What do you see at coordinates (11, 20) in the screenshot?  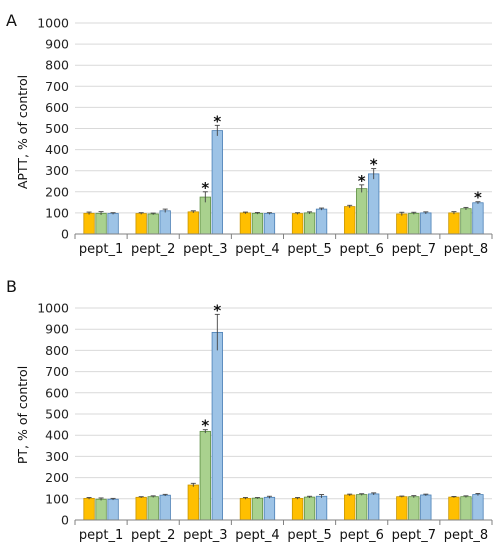 I see `panel-label: A` at bounding box center [11, 20].